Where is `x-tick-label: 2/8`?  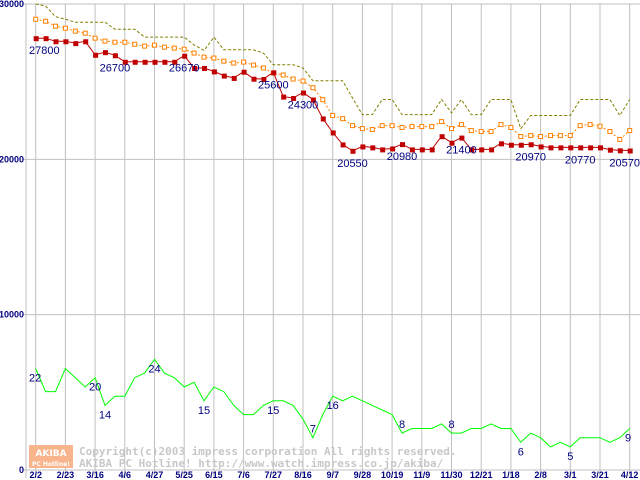
x-tick-label: 2/8 is located at coordinates (540, 475).